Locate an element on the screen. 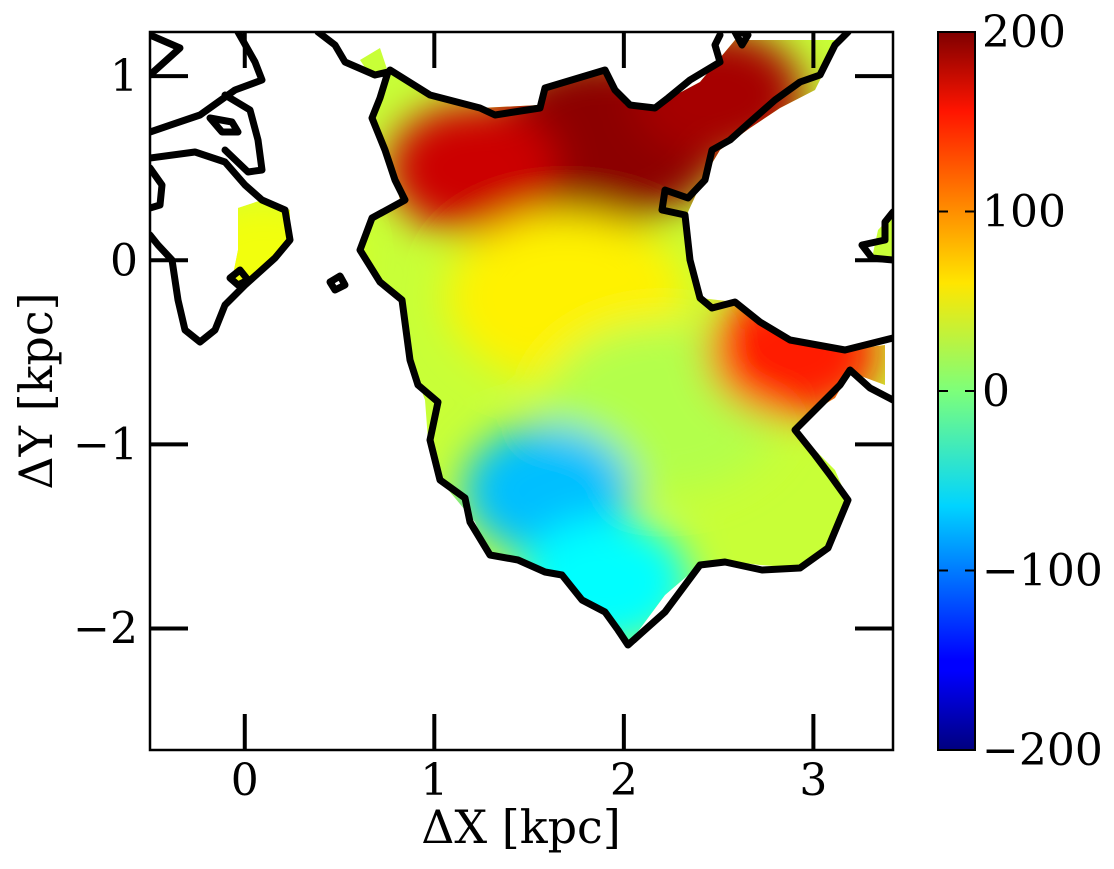 The width and height of the screenshot is (1114, 869). colorbar-tick-label: 200 is located at coordinates (1024, 32).